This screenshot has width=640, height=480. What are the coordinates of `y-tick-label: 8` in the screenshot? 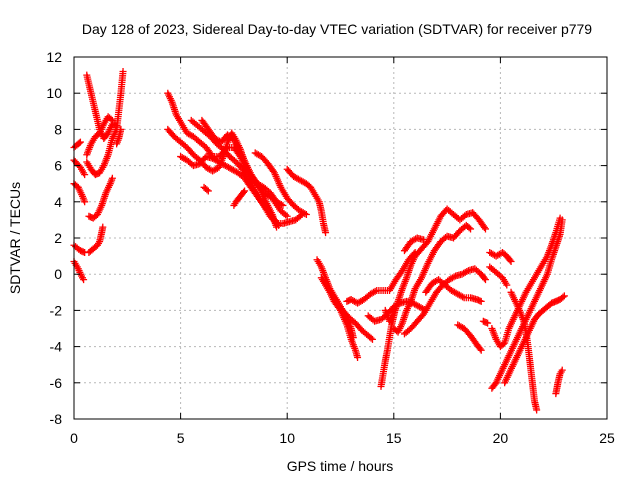 It's located at (58, 129).